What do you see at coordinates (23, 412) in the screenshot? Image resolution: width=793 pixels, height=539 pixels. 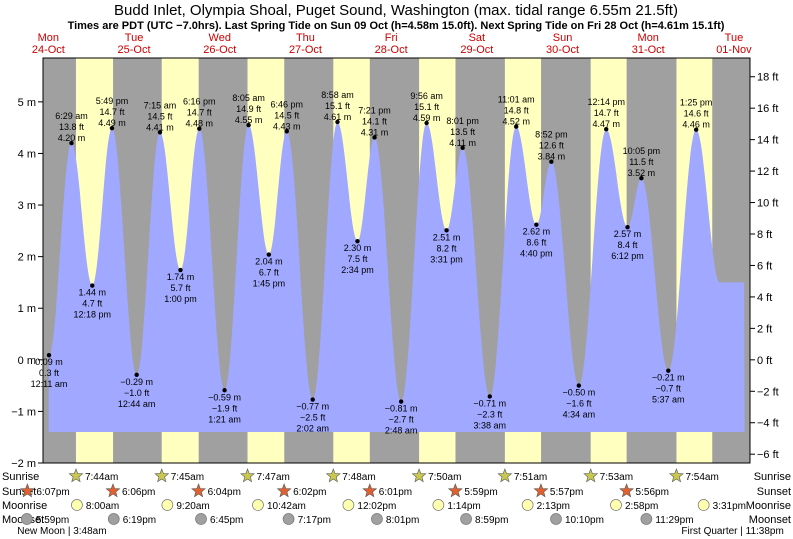 I see `y-tick-label-m: −1 m` at bounding box center [23, 412].